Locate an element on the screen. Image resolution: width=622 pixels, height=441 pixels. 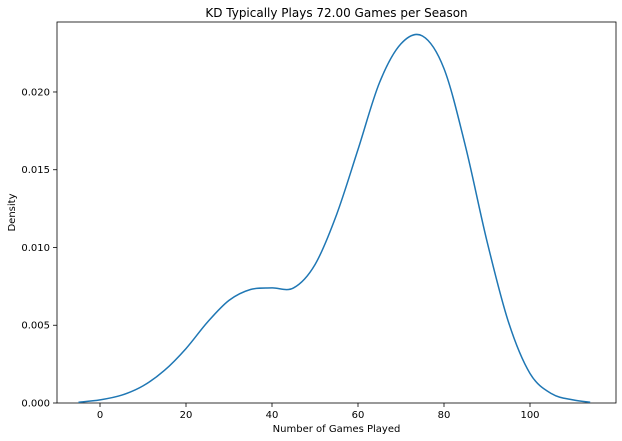
y-tick-label: 0.015 is located at coordinates (35, 170).